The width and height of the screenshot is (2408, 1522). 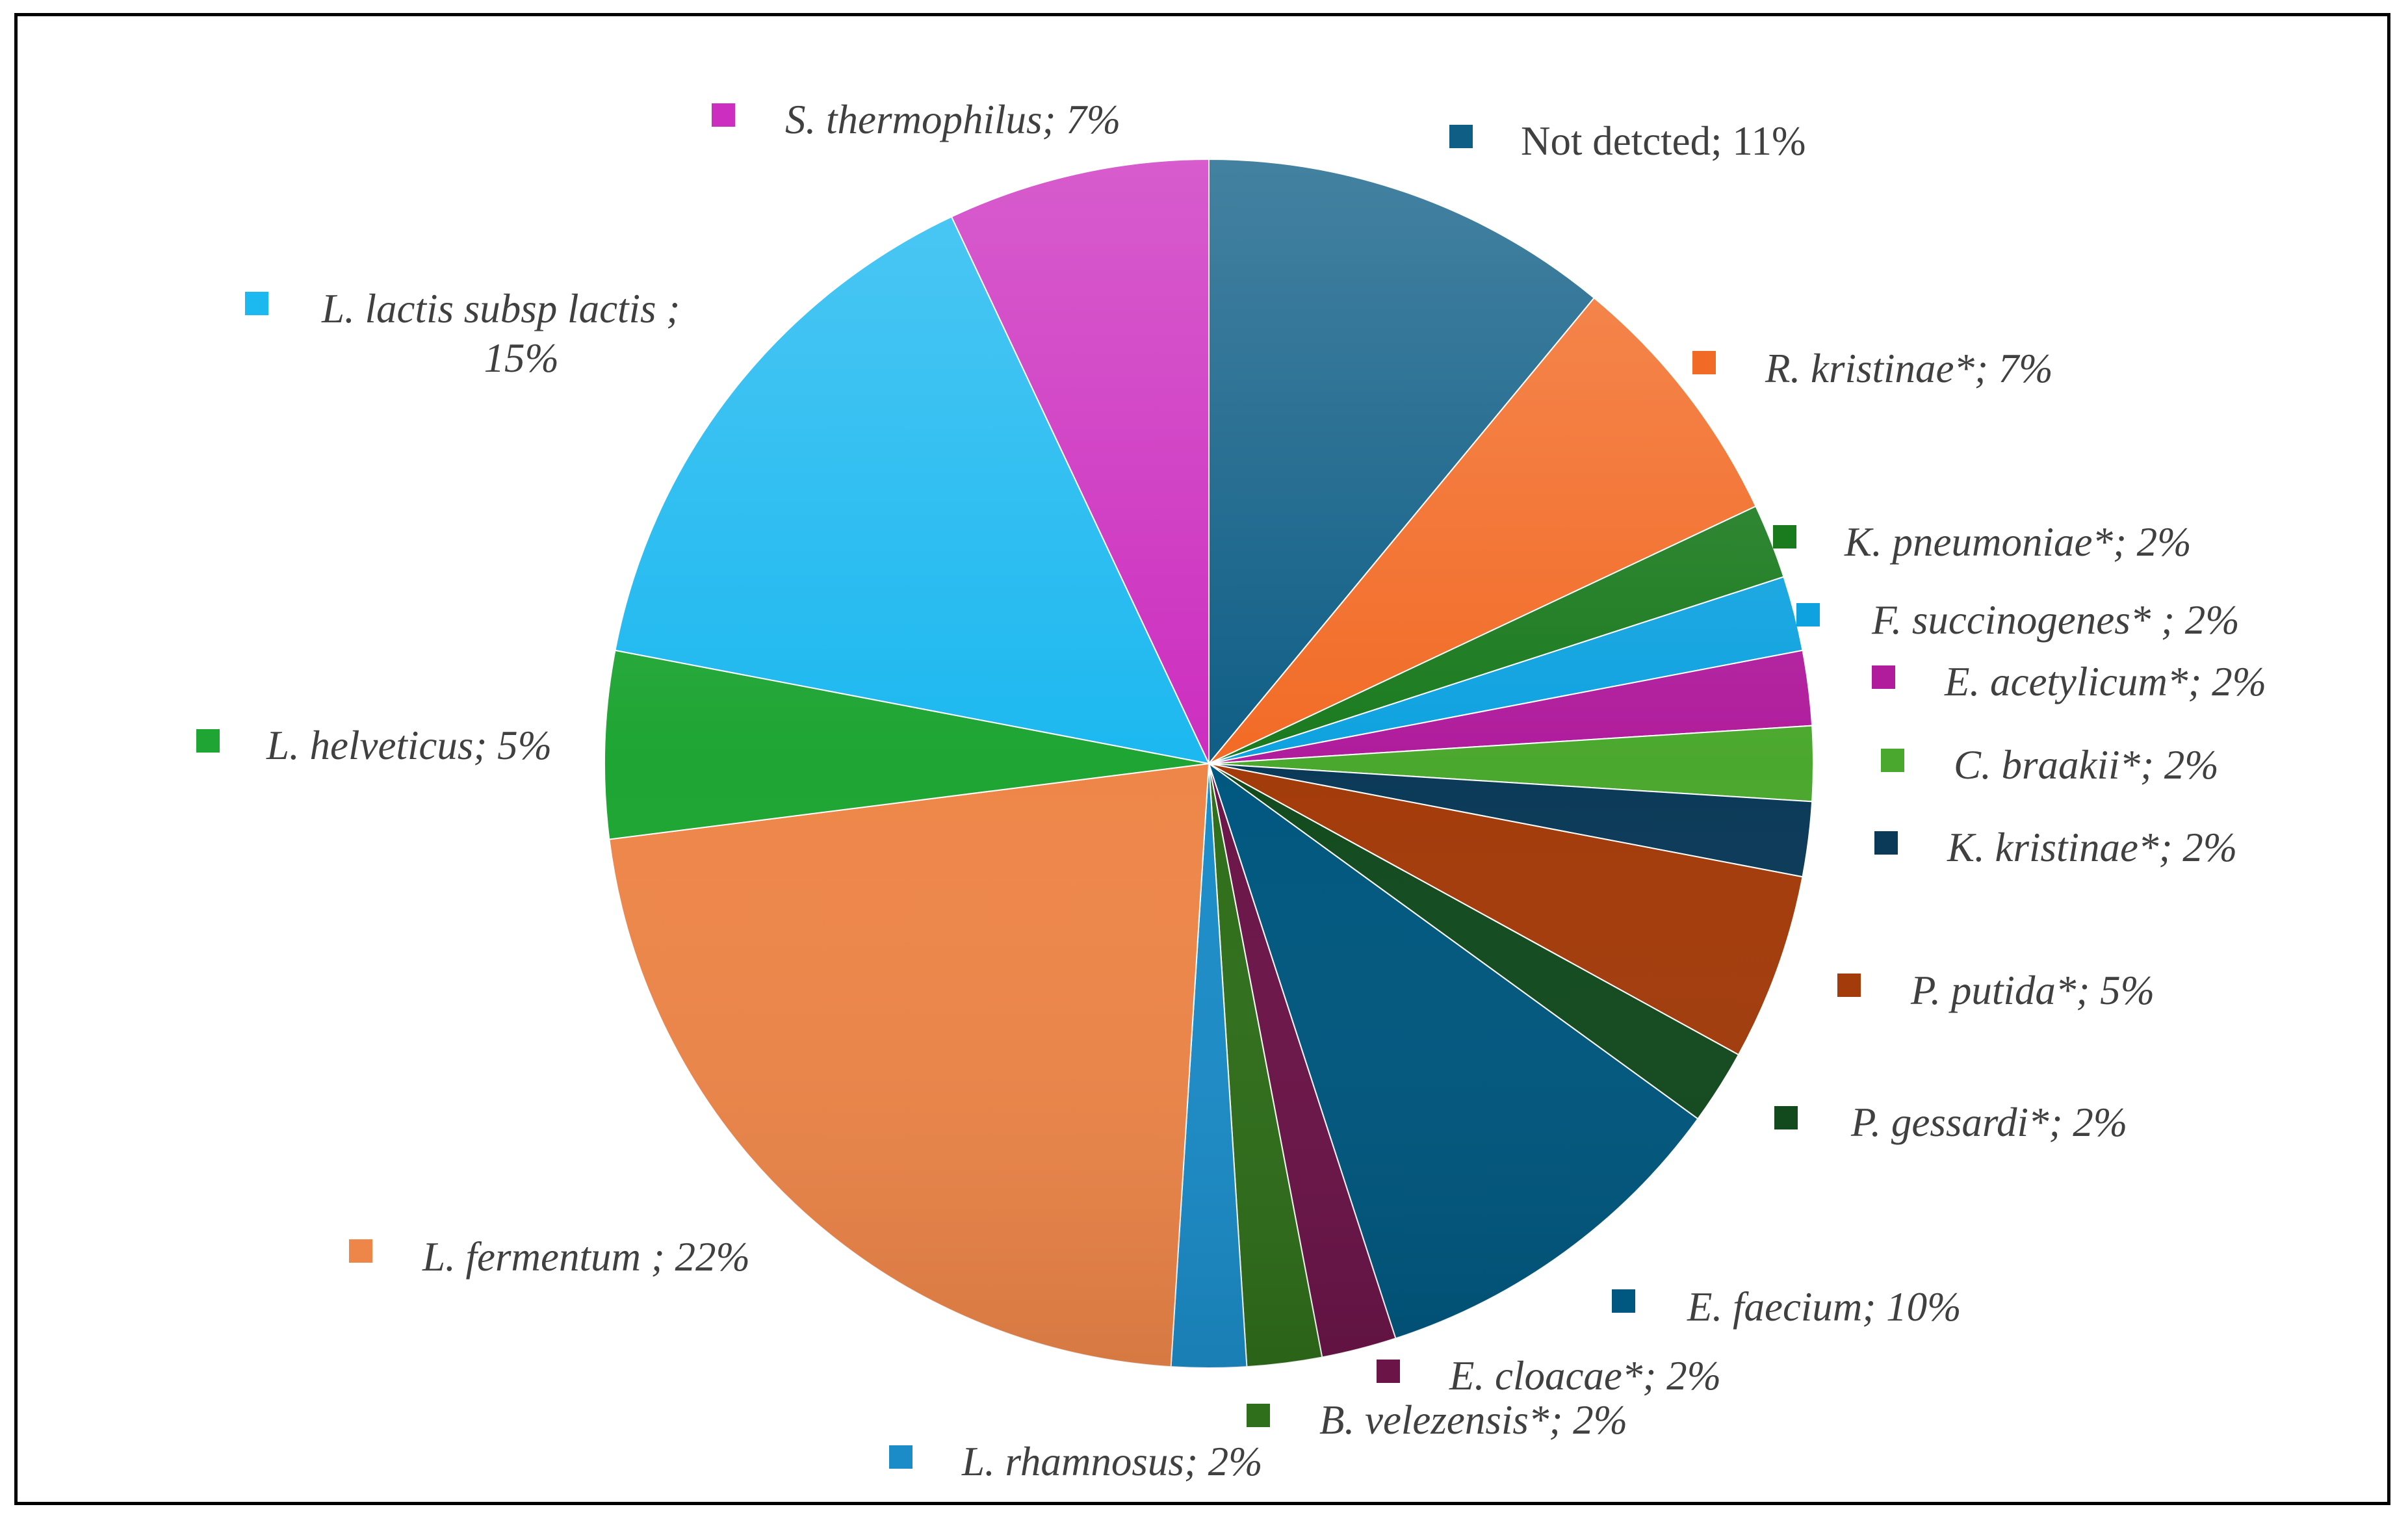 I want to click on slice-label: L. lactis subsp lactis ;, so click(x=501, y=308).